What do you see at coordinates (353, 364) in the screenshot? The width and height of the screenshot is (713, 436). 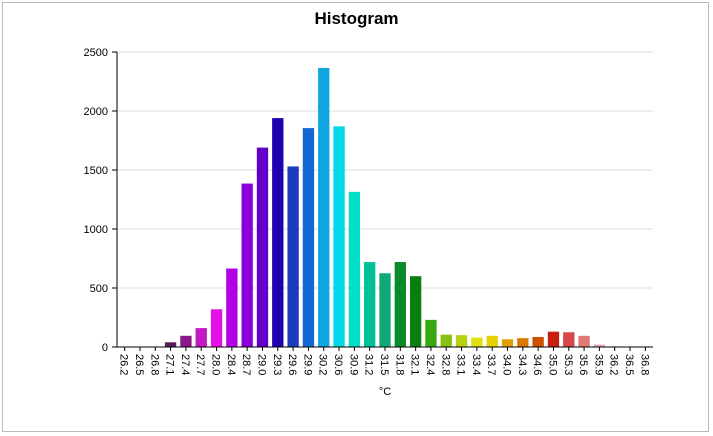 I see `x-tick-label: 30.9` at bounding box center [353, 364].